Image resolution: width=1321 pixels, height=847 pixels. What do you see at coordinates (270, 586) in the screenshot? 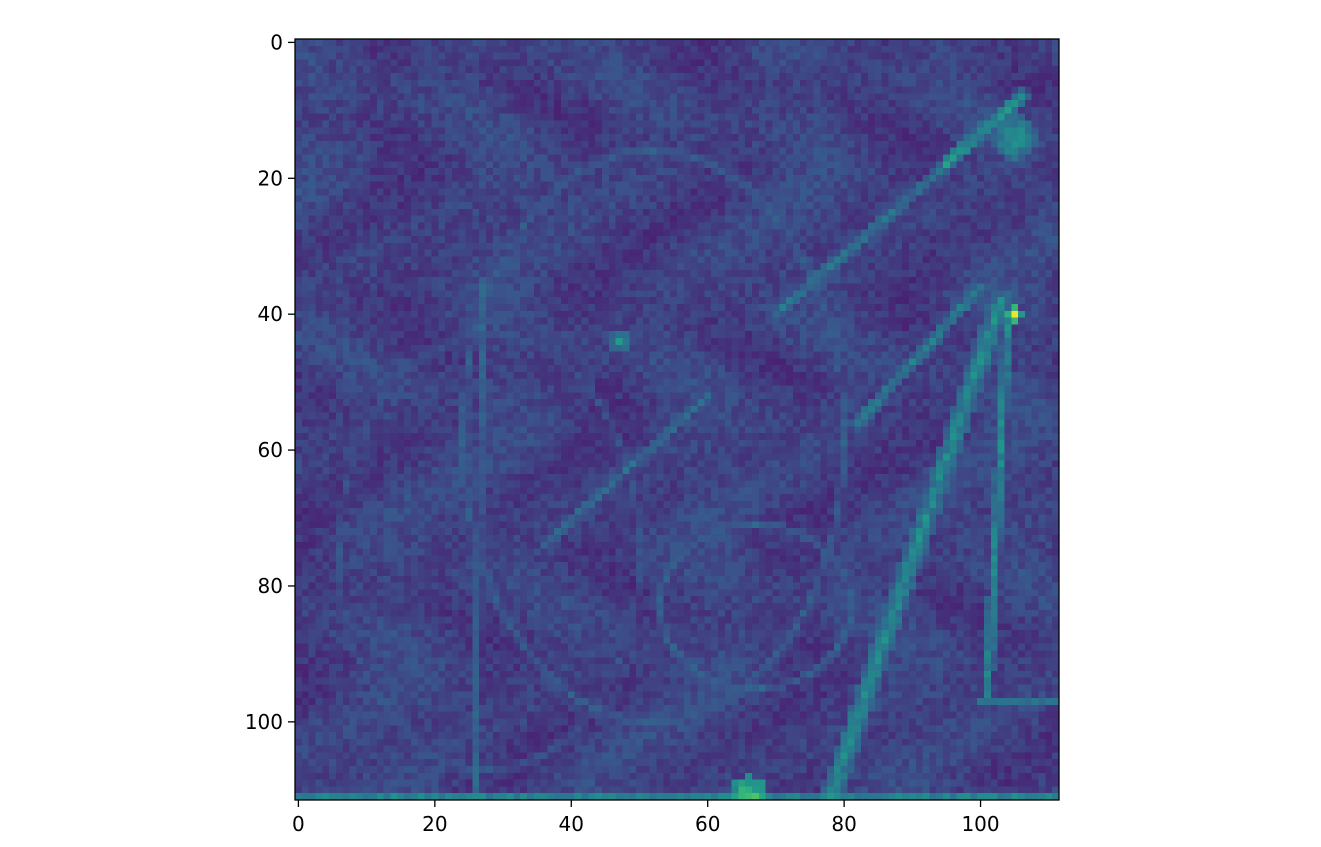
I see `y-tick-label: 80` at bounding box center [270, 586].